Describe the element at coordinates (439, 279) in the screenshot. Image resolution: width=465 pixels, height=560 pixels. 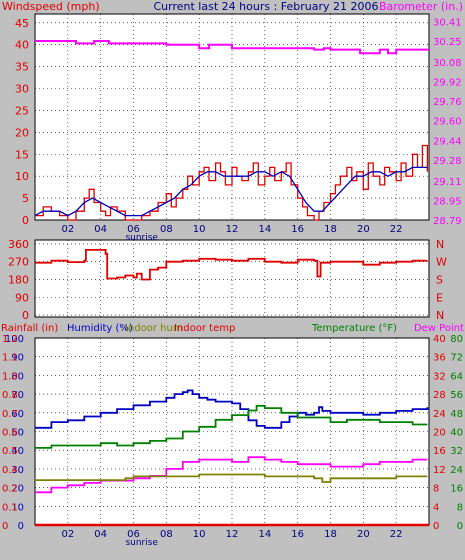
I see `compass-label: S` at that location.